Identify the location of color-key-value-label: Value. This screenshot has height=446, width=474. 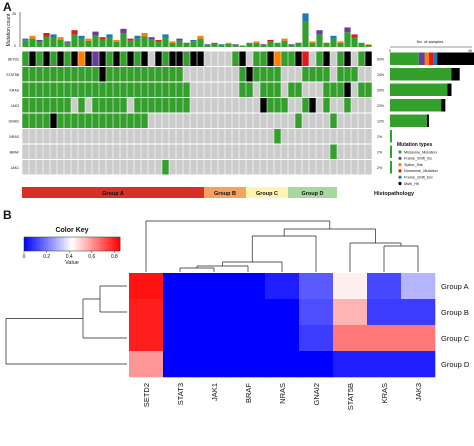
(72, 263).